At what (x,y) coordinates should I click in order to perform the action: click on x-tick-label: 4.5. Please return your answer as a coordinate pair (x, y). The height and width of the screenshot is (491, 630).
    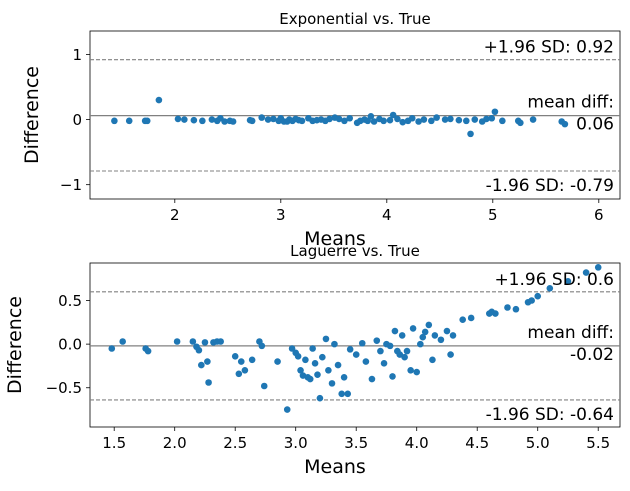
    Looking at the image, I should click on (477, 443).